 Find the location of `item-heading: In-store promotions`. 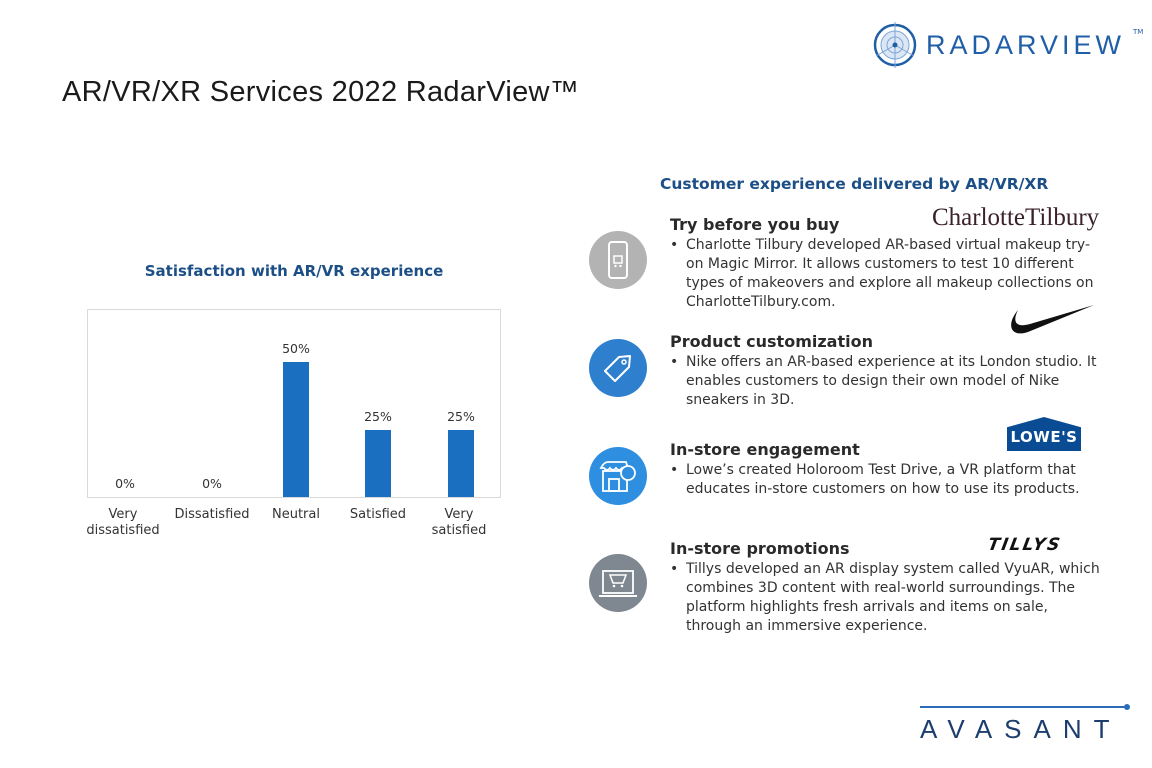

item-heading: In-store promotions is located at coordinates (760, 548).